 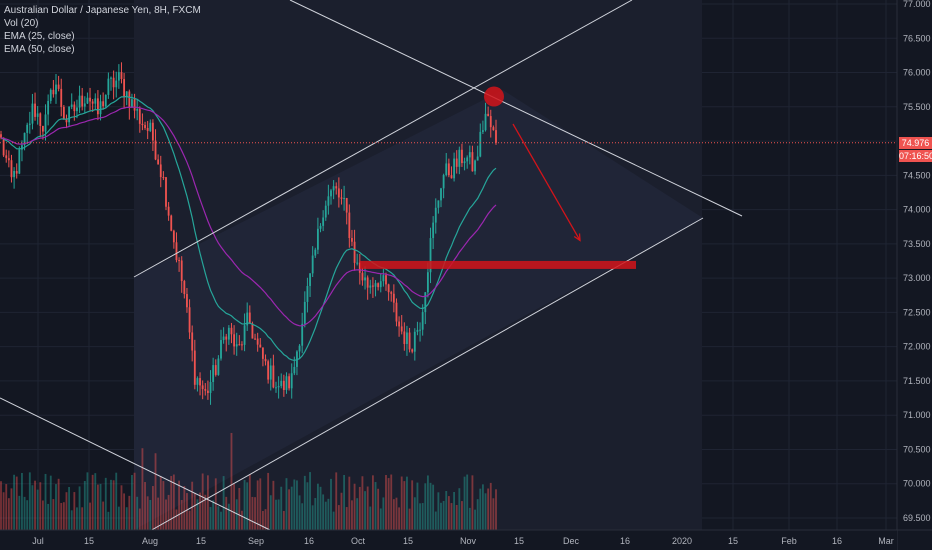 I want to click on highlight-circle, so click(x=494, y=96).